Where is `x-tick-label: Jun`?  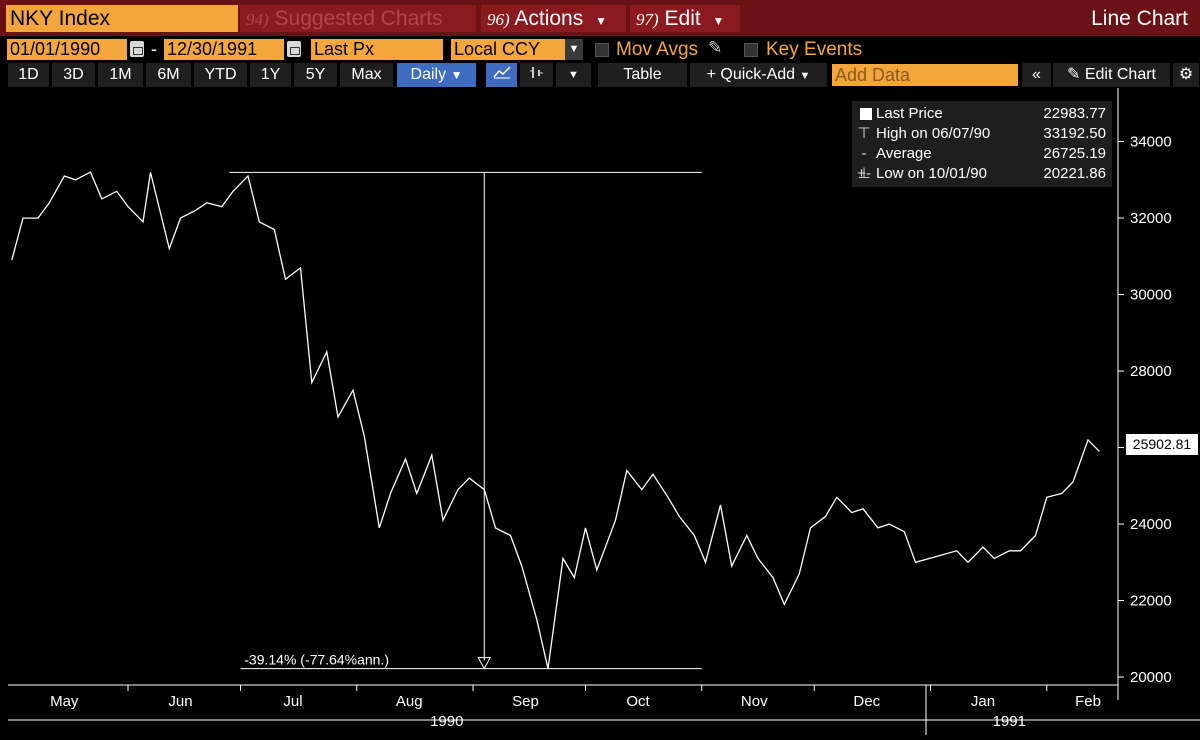 x-tick-label: Jun is located at coordinates (180, 701).